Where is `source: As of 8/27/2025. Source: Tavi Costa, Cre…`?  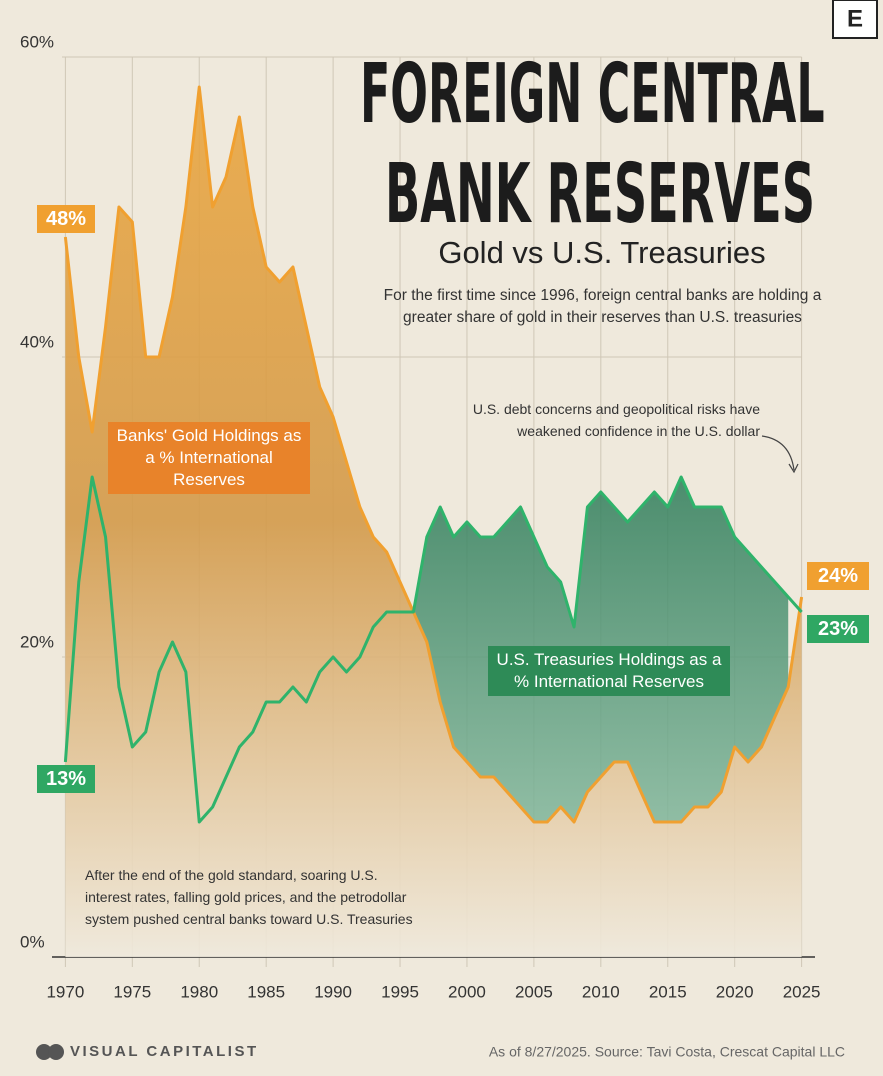 source: As of 8/27/2025. Source: Tavi Costa, Cre… is located at coordinates (667, 1052).